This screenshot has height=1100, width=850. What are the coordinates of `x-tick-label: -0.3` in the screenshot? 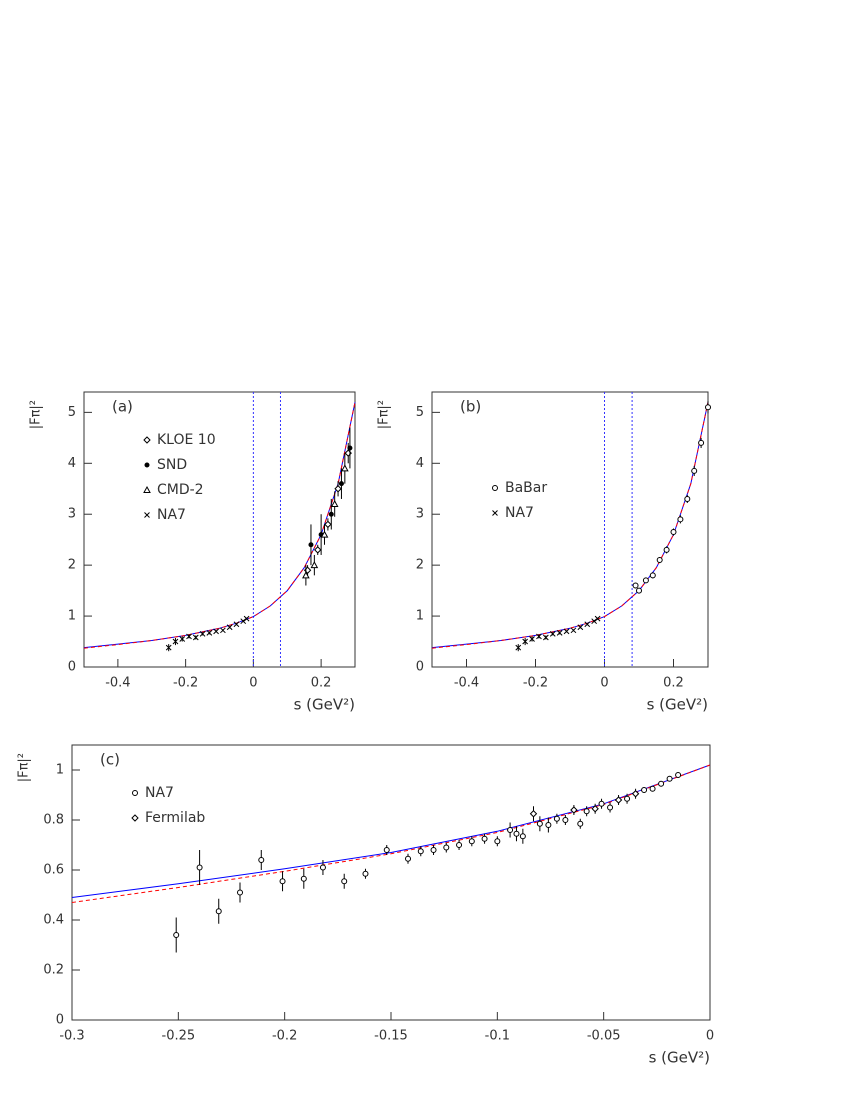 It's located at (71, 1036).